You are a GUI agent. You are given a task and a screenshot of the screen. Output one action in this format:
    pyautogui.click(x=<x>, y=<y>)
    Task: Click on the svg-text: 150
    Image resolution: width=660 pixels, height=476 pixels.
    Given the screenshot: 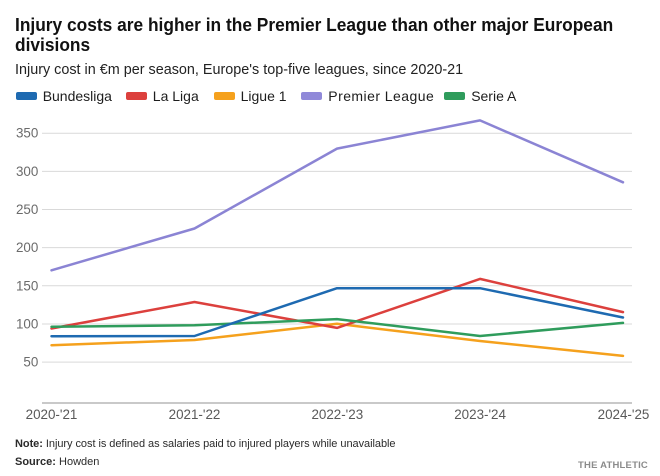 What is the action you would take?
    pyautogui.click(x=27, y=285)
    